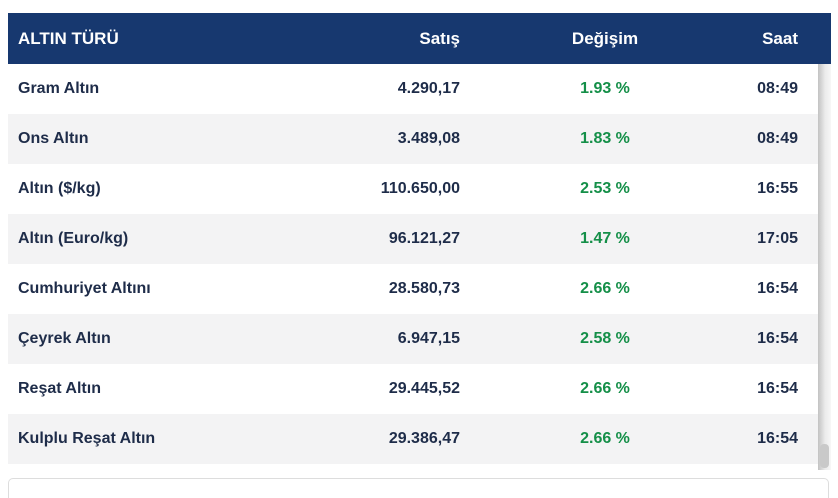 The width and height of the screenshot is (838, 498). I want to click on table-row-ceyrek-altin: Çeyrek Altın 6.947,15 2.58 % 16:54, so click(413, 339).